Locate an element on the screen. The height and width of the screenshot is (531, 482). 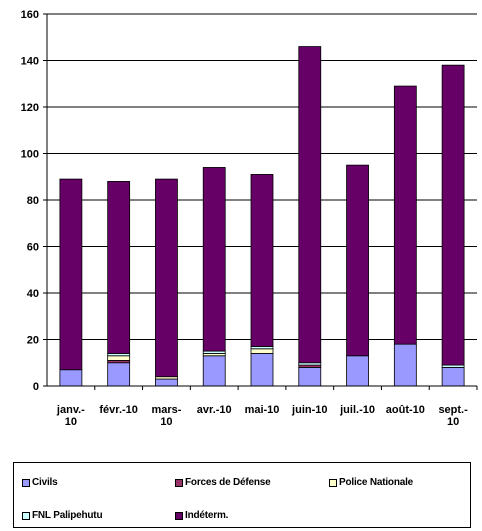
bar-segment-2-police-nationale is located at coordinates (119, 358).